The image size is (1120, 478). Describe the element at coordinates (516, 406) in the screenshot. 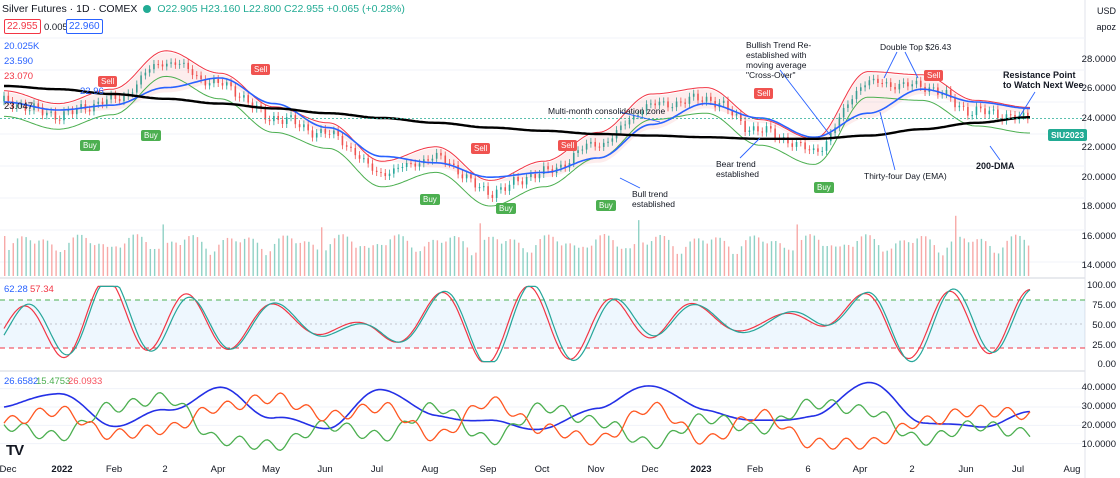

I see `adx-line` at that location.